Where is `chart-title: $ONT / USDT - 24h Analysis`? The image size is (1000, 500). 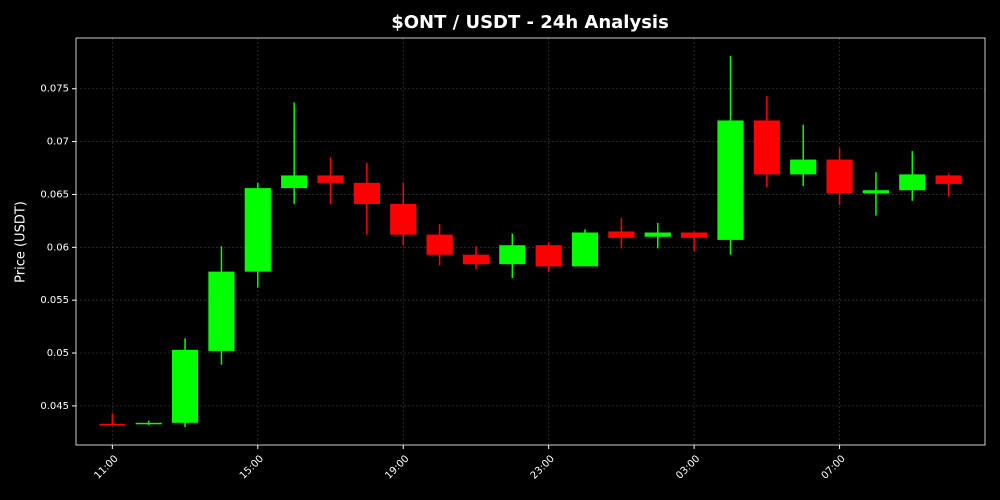 chart-title: $ONT / USDT - 24h Analysis is located at coordinates (530, 22).